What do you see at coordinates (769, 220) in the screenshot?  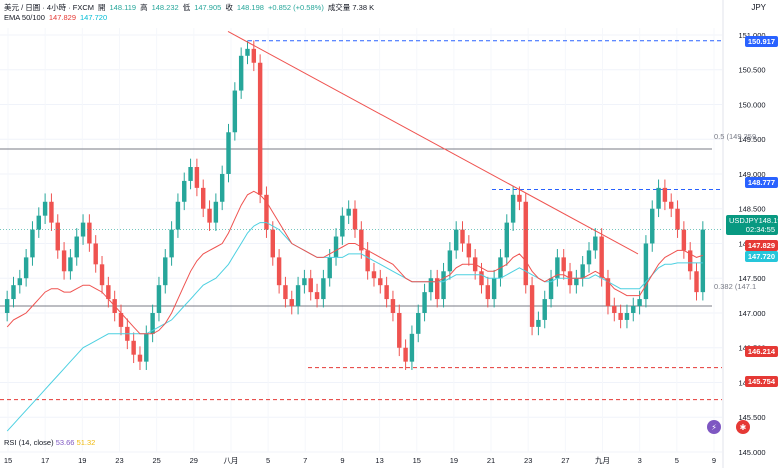 I see `last-price: 148.198` at bounding box center [769, 220].